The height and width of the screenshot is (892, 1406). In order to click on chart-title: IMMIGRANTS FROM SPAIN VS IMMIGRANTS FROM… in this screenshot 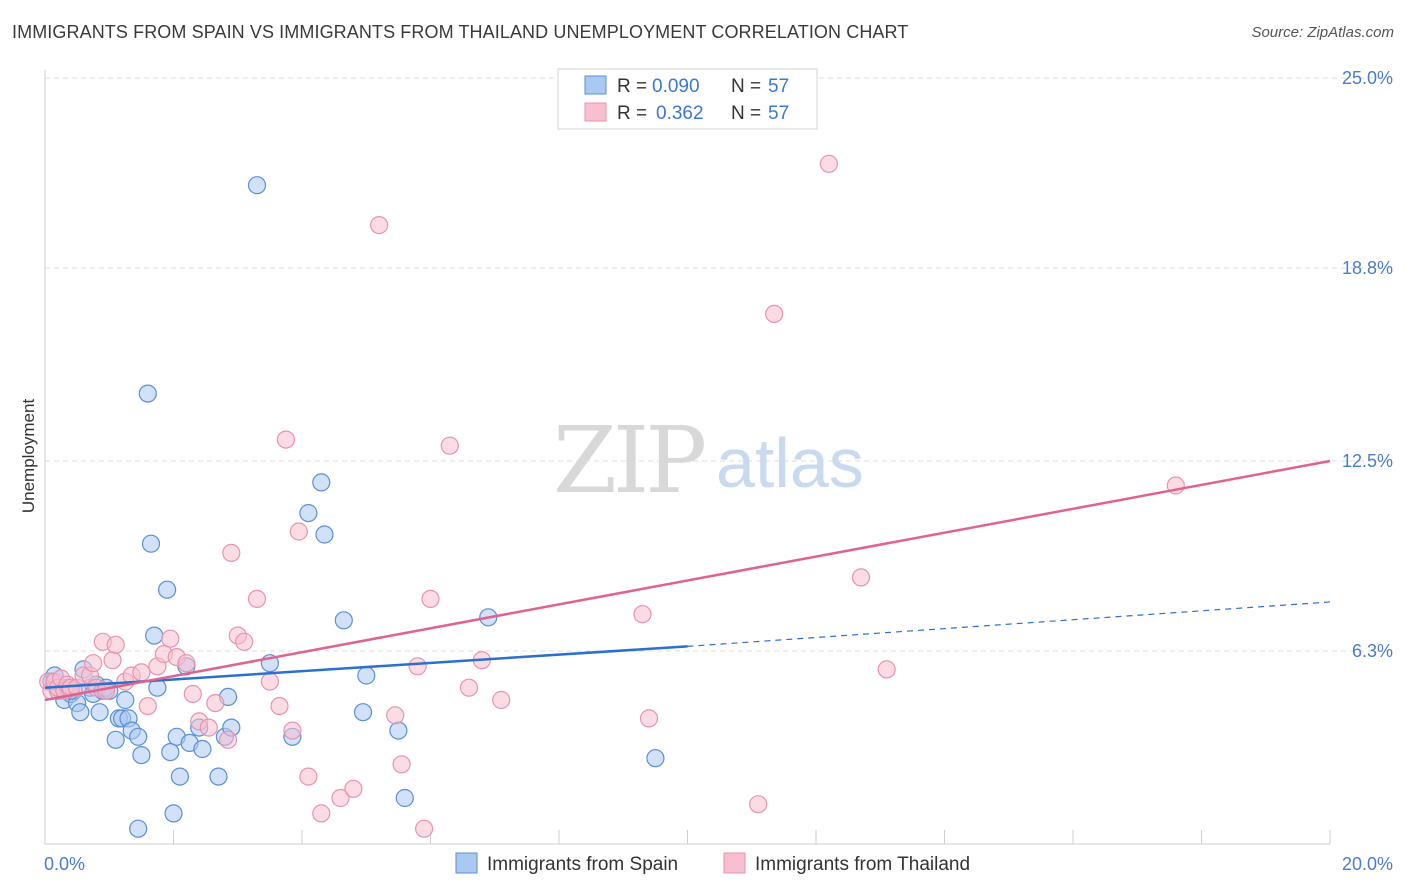, I will do `click(460, 32)`.